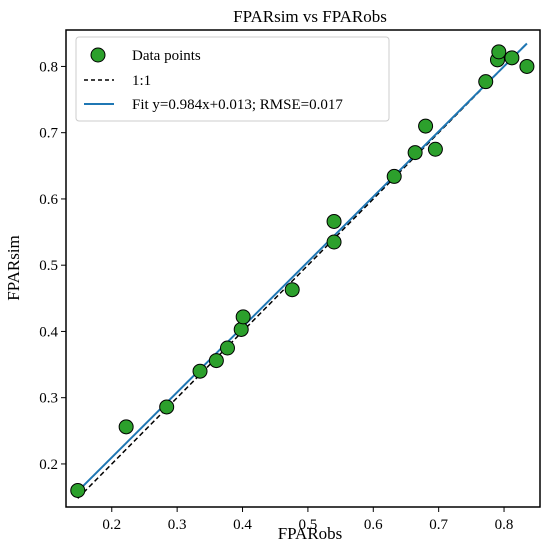 The width and height of the screenshot is (550, 546). What do you see at coordinates (48, 134) in the screenshot?
I see `y-tick-label: 0.7` at bounding box center [48, 134].